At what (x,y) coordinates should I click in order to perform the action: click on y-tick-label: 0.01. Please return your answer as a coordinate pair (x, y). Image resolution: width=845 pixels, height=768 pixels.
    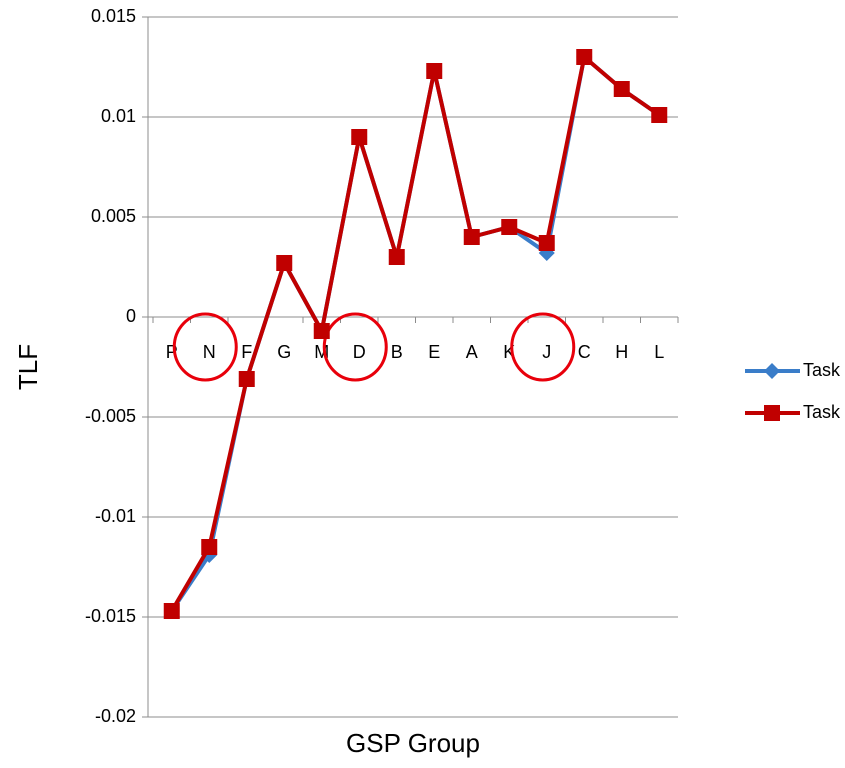
    Looking at the image, I should click on (118, 116).